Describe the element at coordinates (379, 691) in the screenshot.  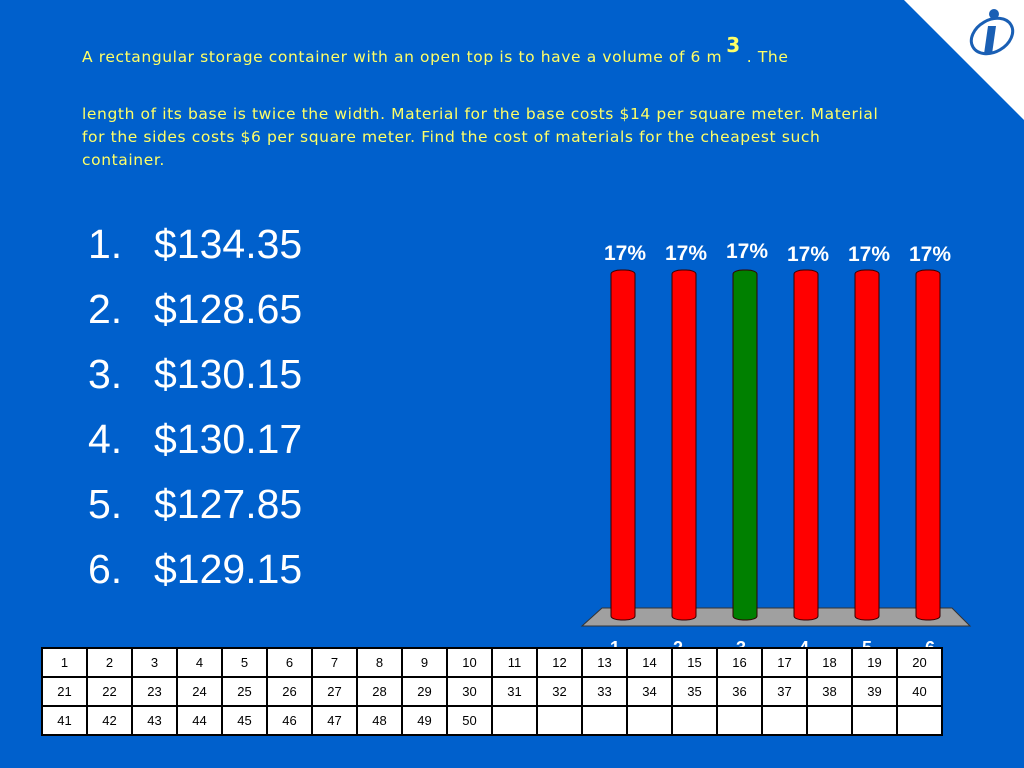
I see `grid-cell: 28` at that location.